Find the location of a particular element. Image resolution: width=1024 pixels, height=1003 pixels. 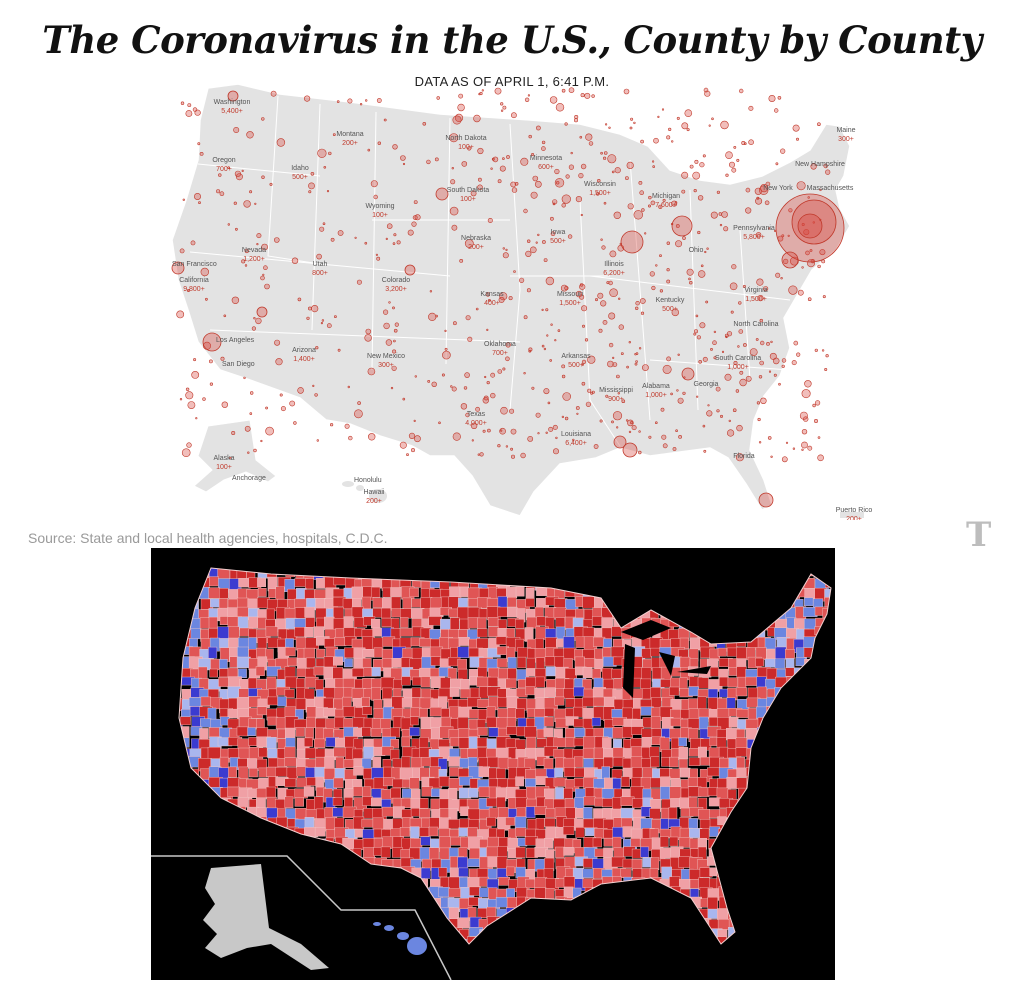

state-value-texas: 4,000+ is located at coordinates (476, 423).